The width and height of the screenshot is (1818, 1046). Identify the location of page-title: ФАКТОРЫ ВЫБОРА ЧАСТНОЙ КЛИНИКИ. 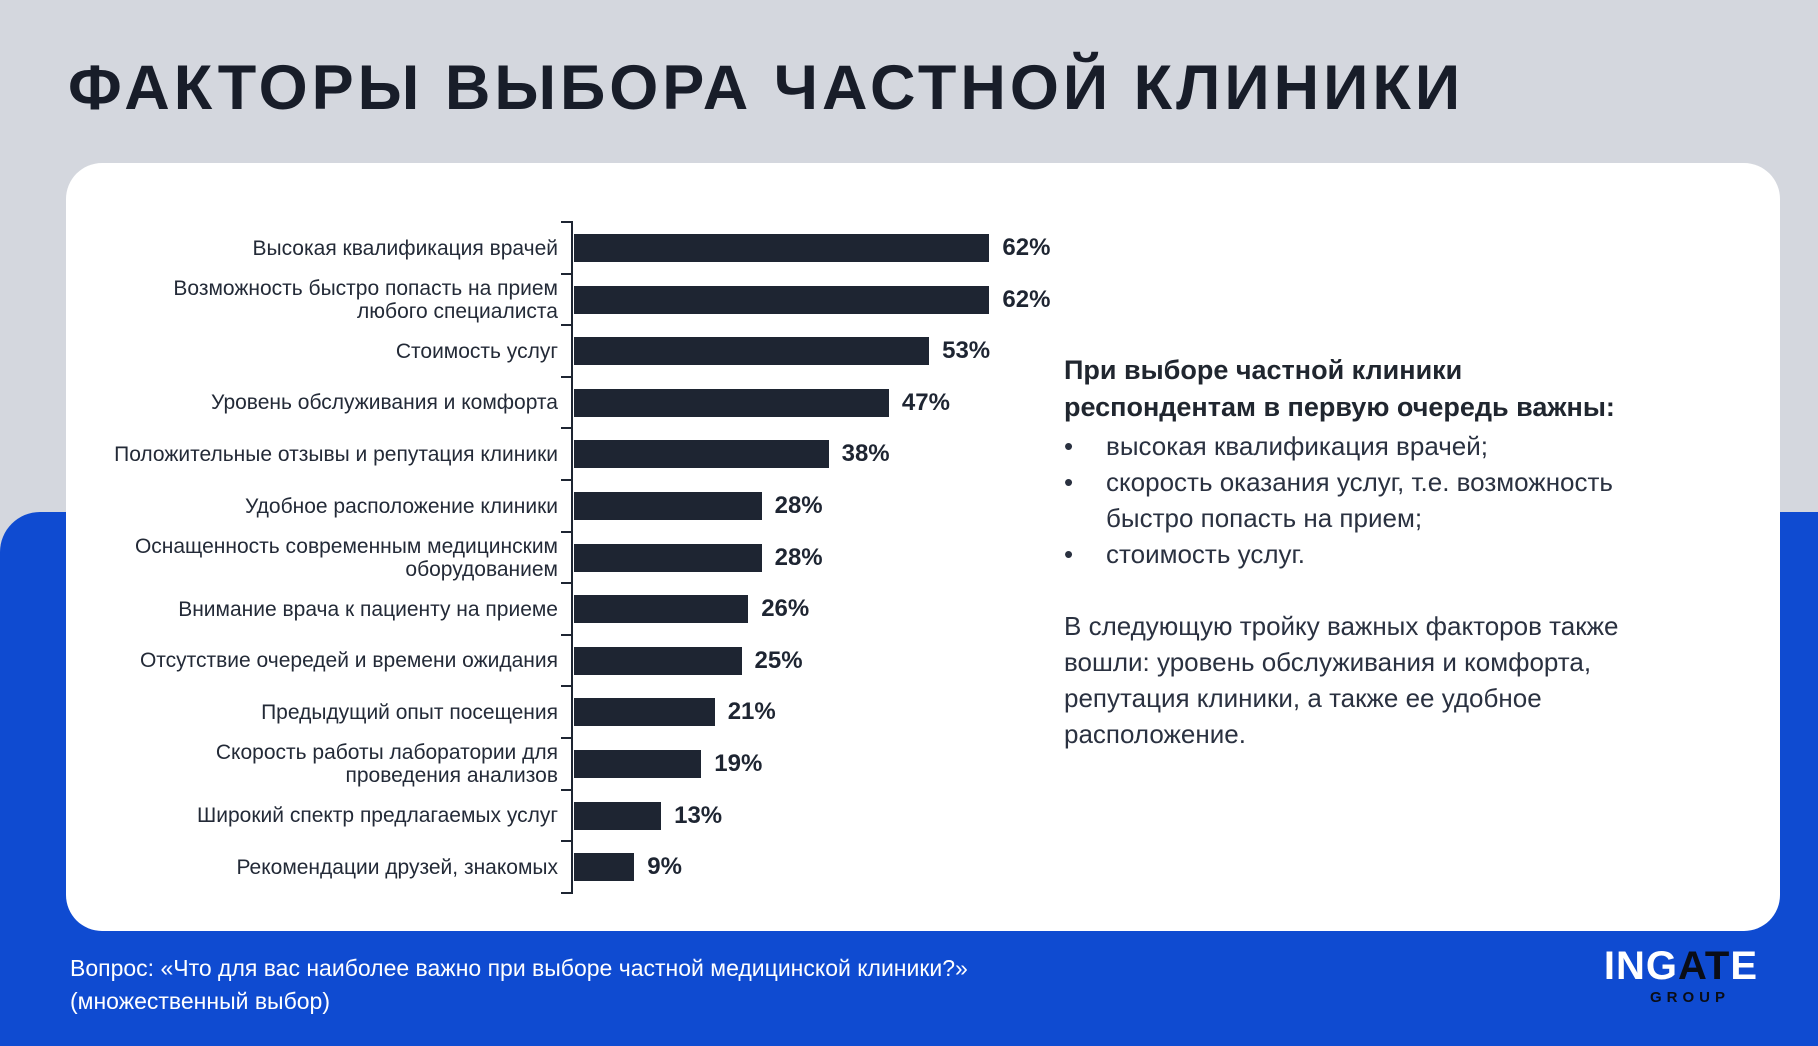
(766, 88).